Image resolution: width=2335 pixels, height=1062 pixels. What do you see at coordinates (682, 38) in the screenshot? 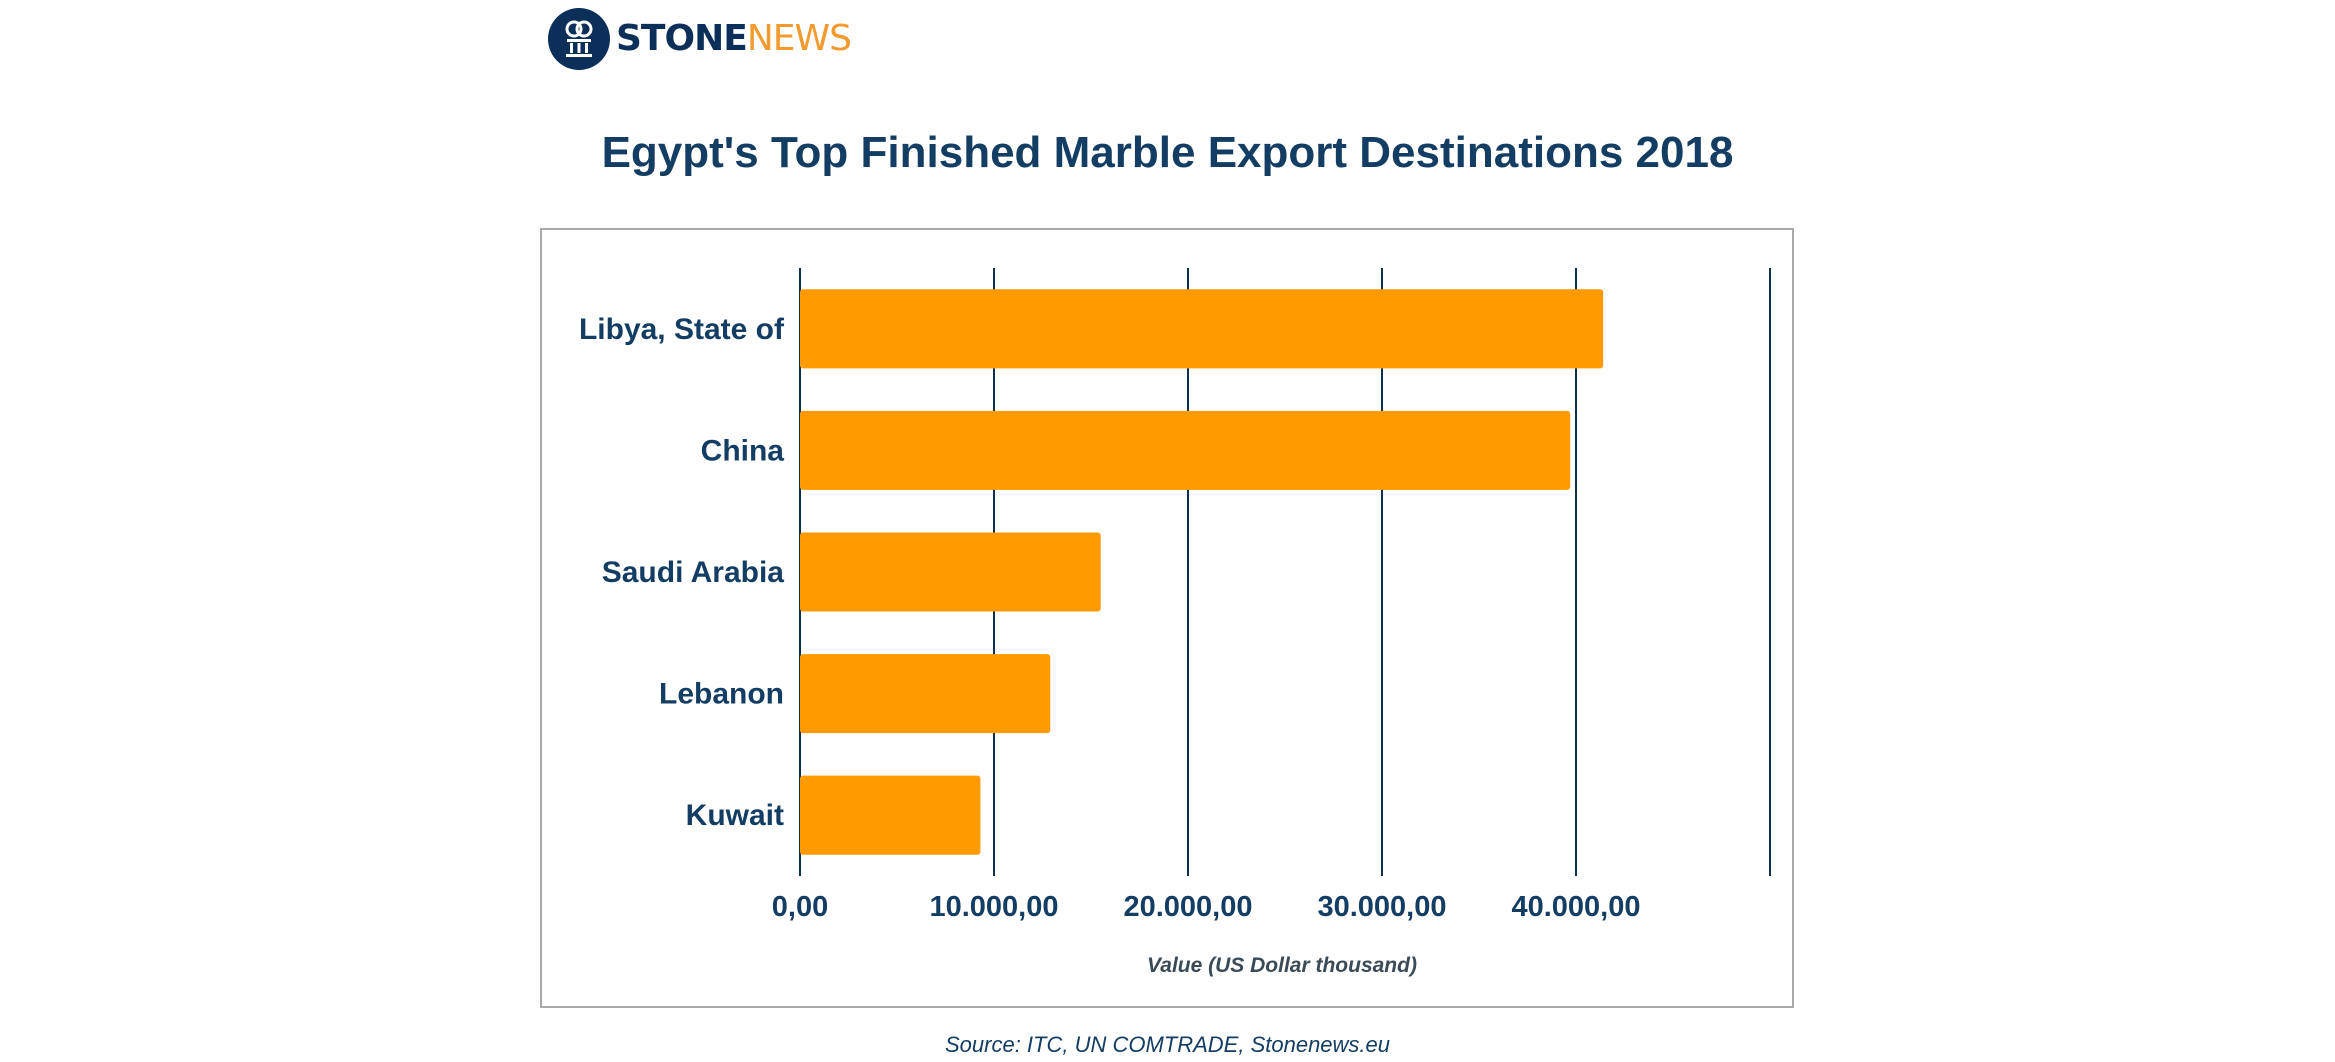
I see `logo-word-stone: STONE` at bounding box center [682, 38].